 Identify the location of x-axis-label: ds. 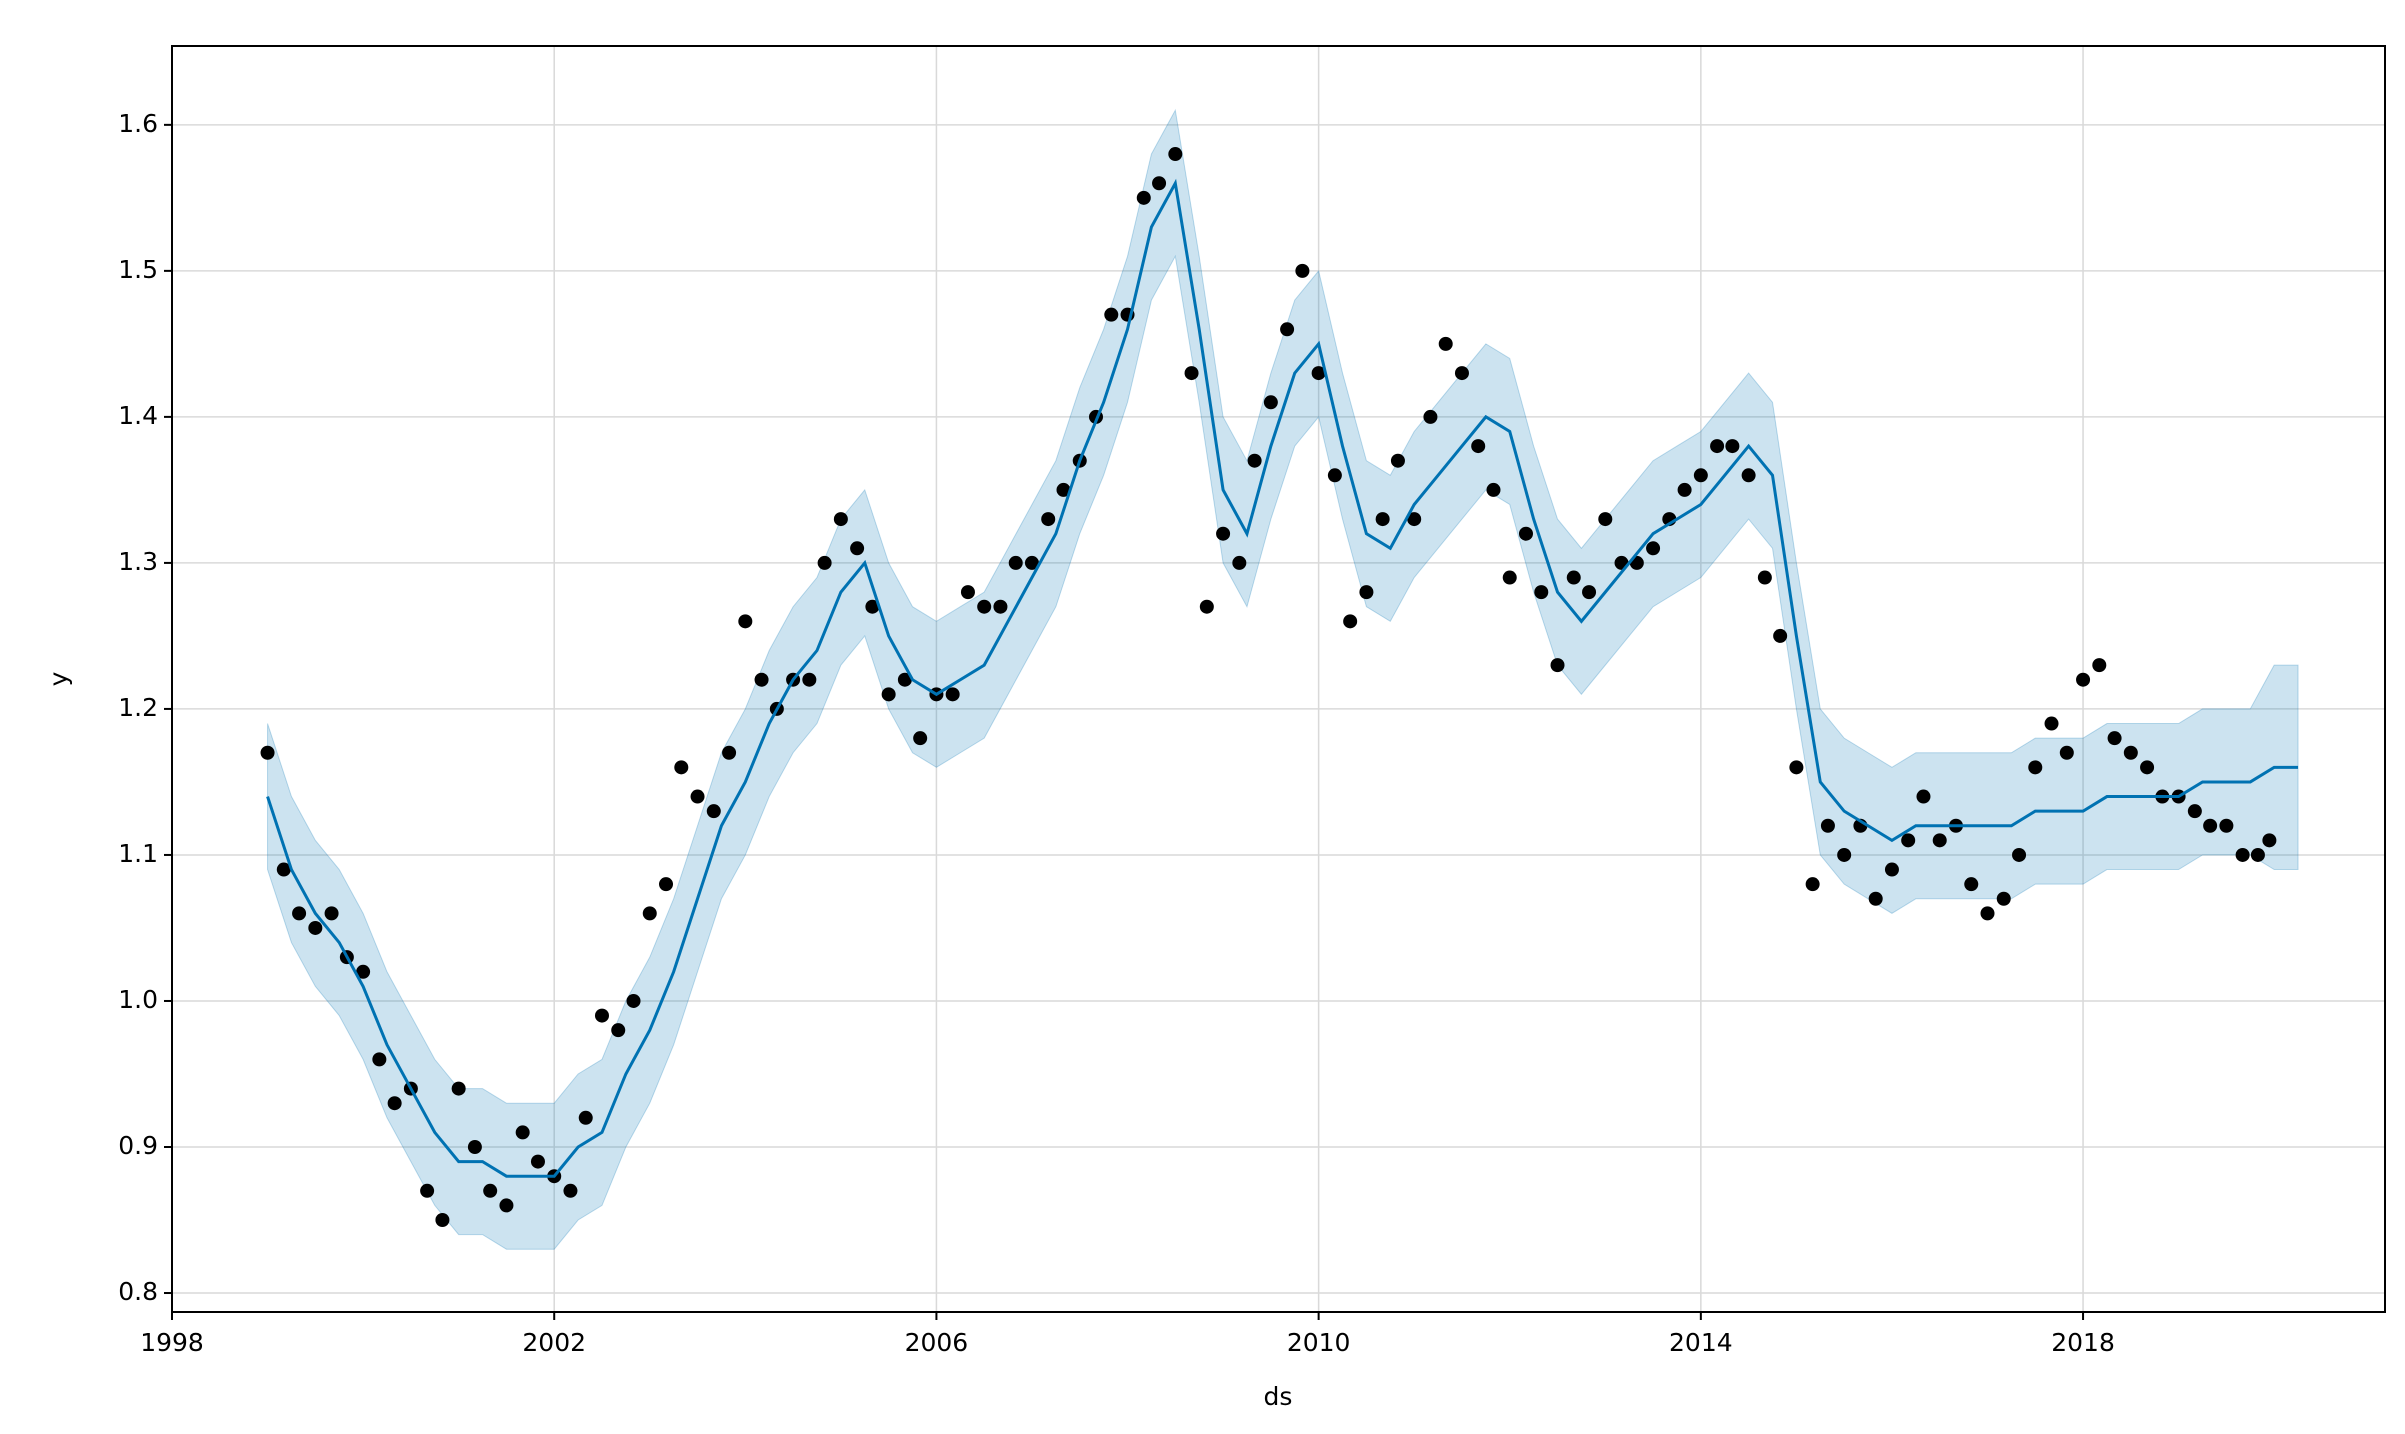
(1278, 1396).